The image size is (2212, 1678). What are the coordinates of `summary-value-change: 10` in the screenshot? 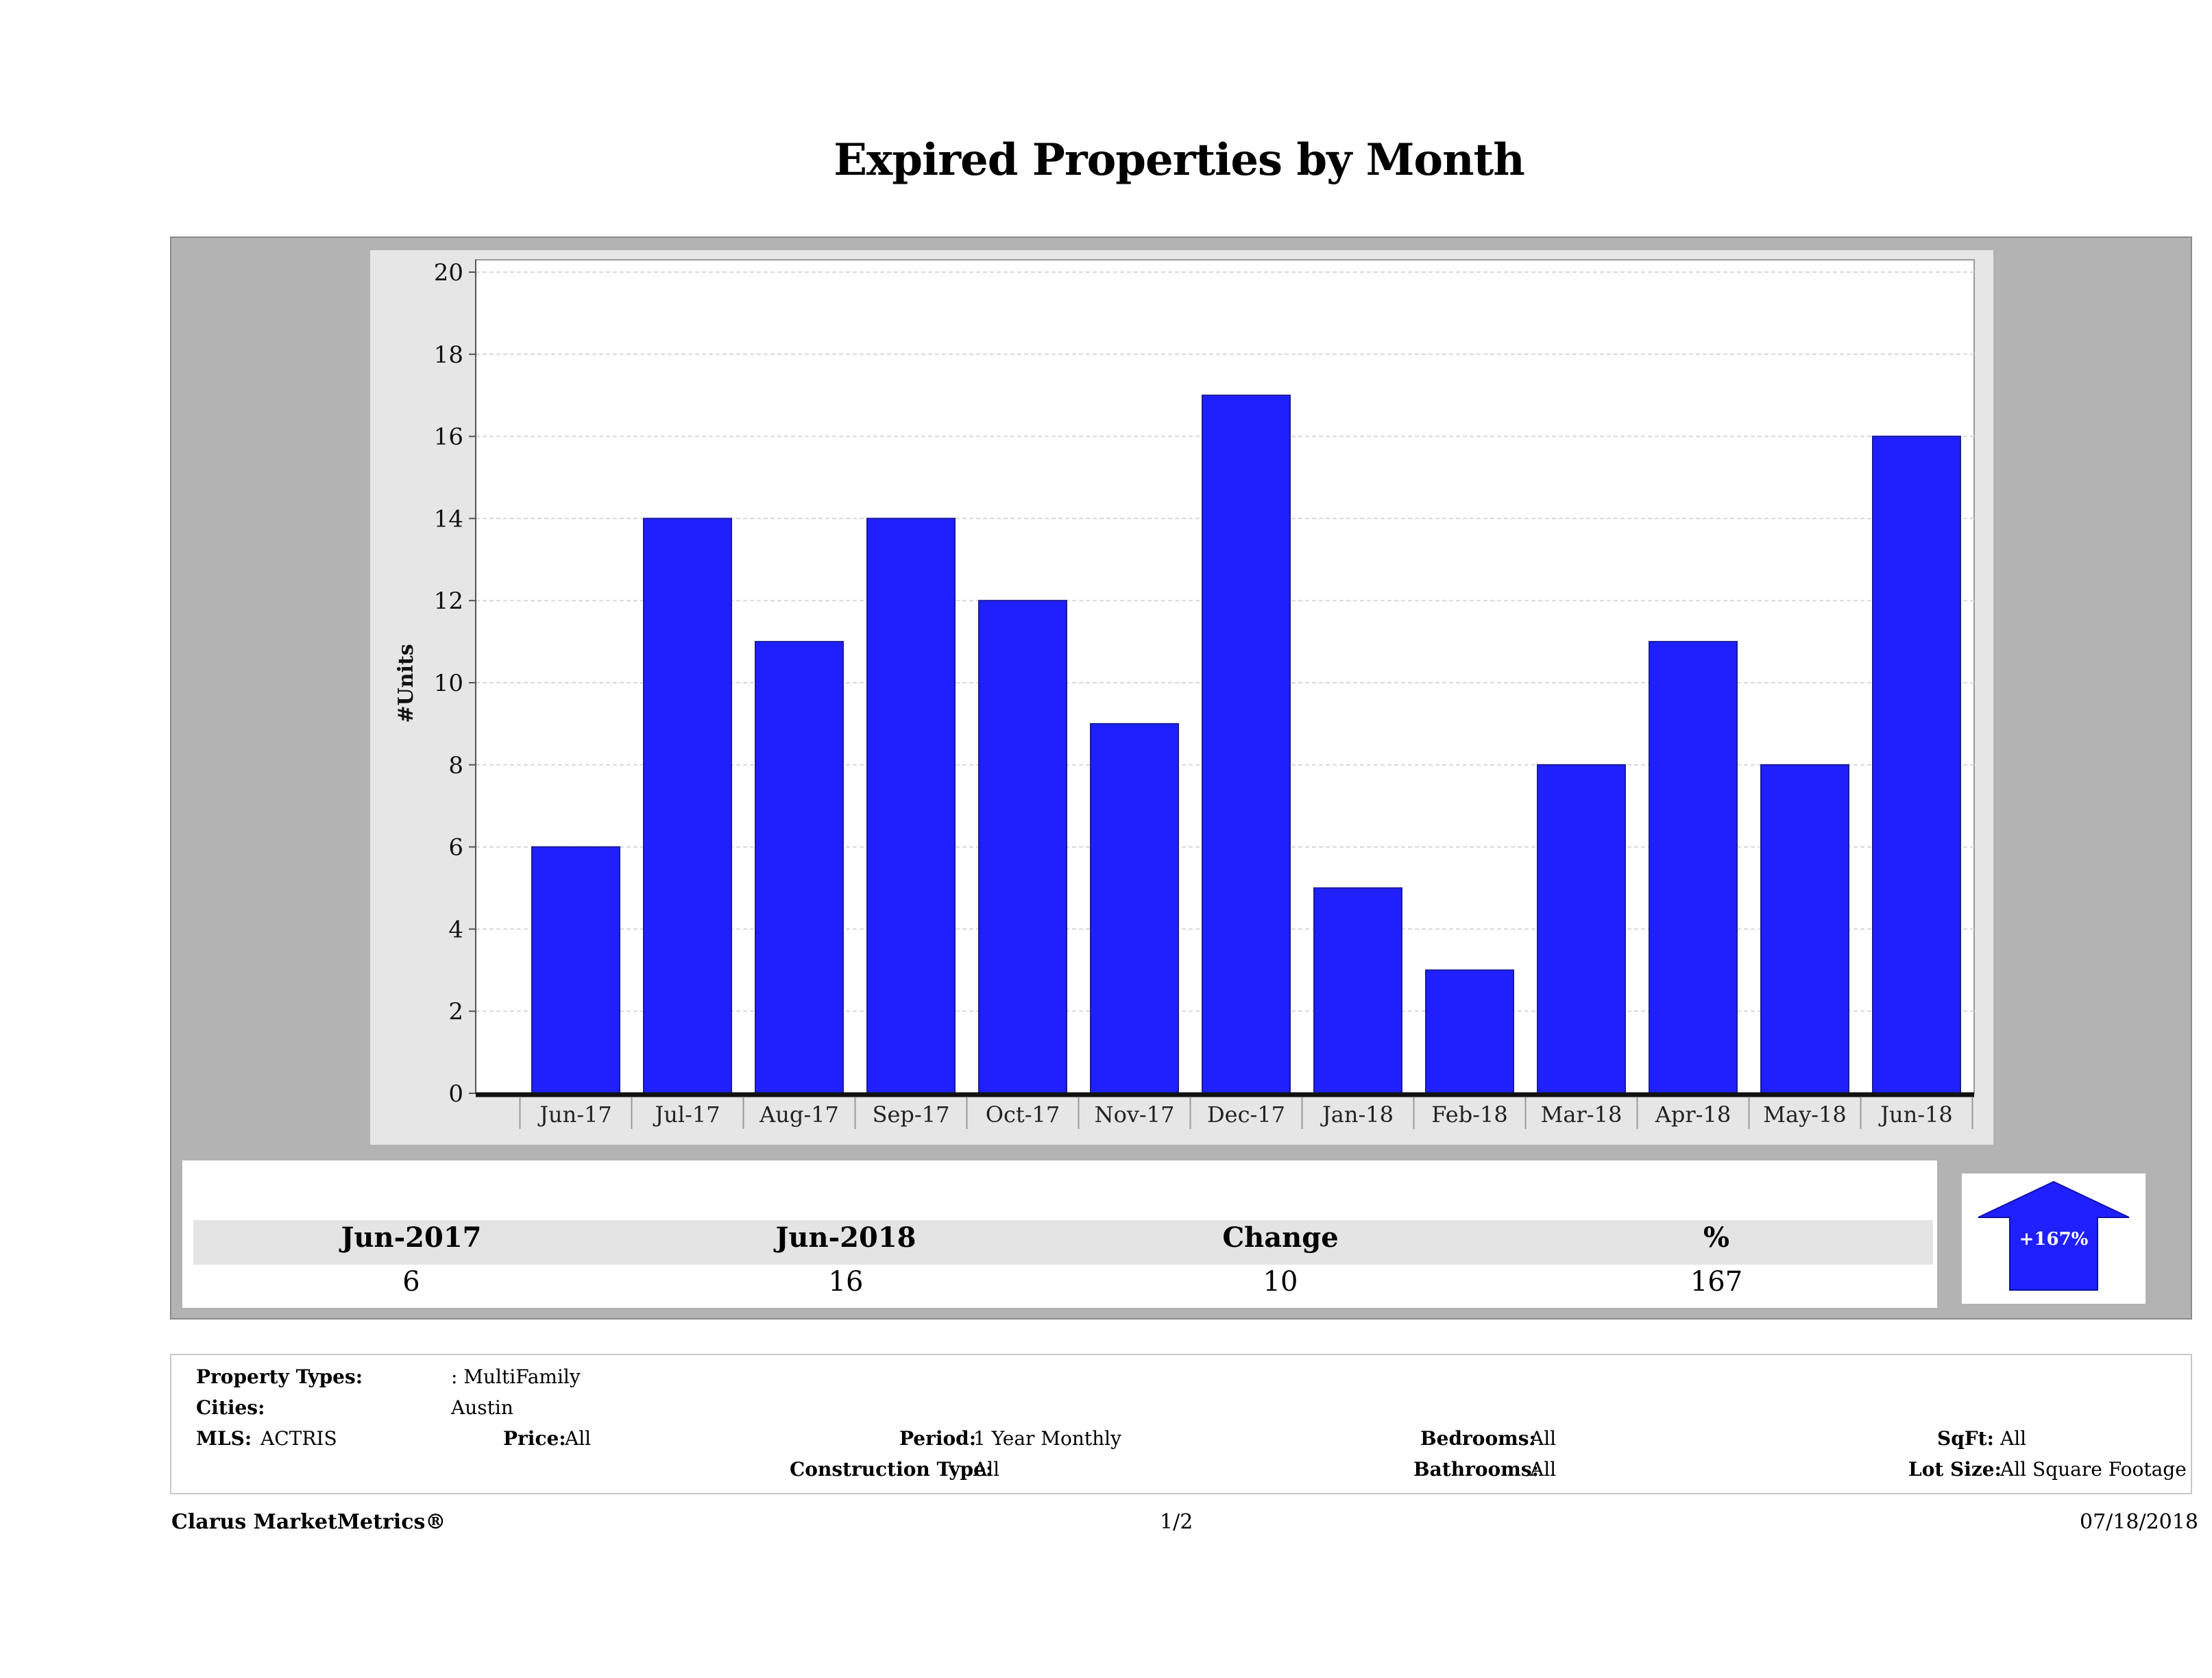 It's located at (1281, 1282).